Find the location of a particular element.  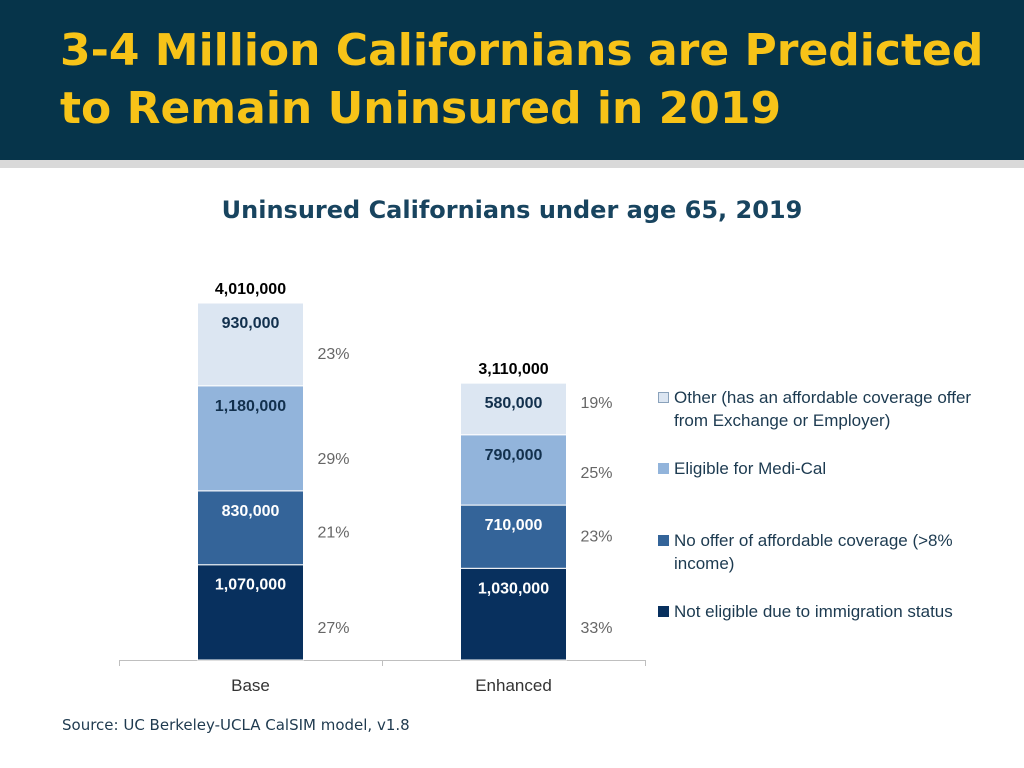

title-divider is located at coordinates (512, 164).